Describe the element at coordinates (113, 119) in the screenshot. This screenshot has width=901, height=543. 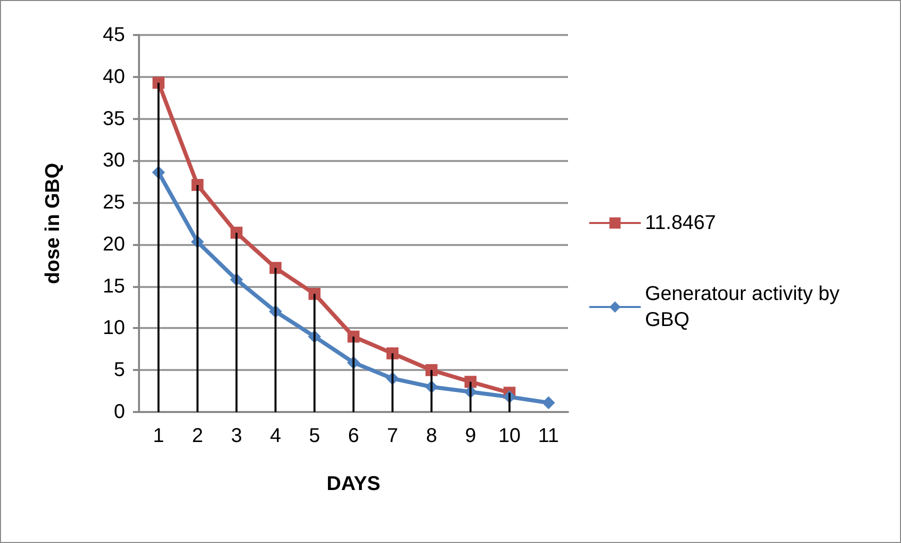
I see `y-tick-label: 35` at that location.